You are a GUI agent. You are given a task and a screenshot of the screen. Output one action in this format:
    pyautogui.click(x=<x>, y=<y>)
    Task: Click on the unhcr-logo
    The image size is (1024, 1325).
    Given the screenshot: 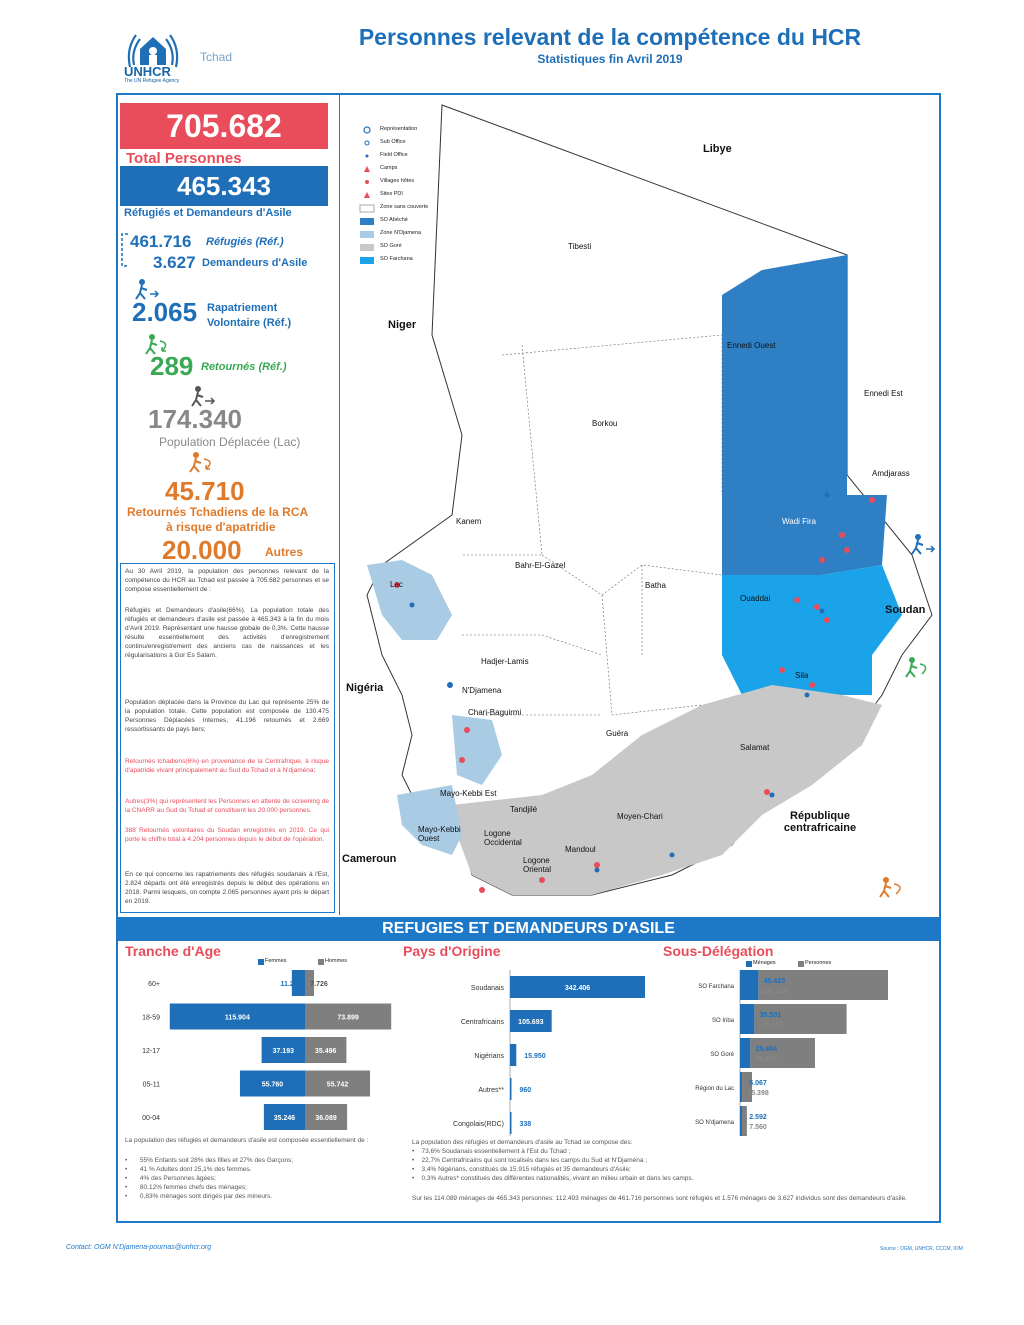 What is the action you would take?
    pyautogui.click(x=153, y=51)
    